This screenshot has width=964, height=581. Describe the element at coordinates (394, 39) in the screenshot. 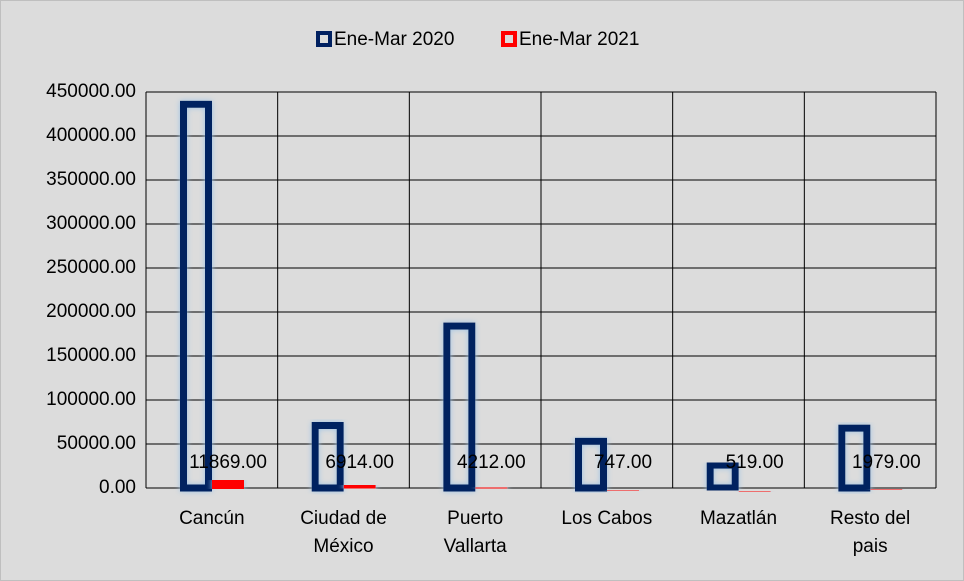

I see `legend-label: Ene-Mar 2020` at that location.